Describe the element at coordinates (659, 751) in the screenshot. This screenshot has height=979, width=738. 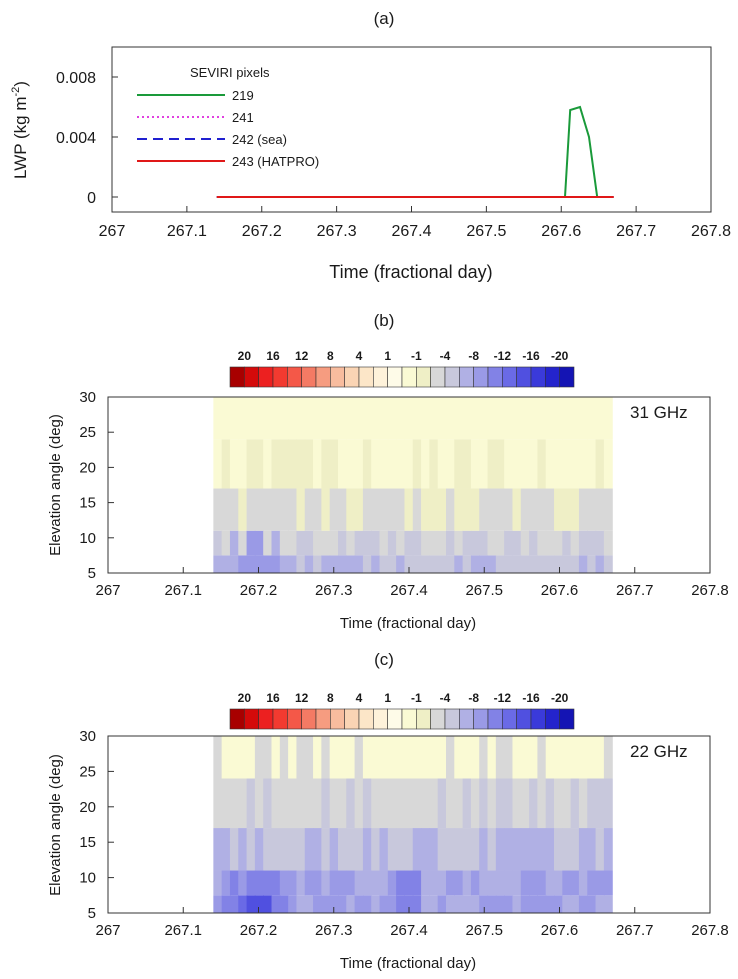
I see `panel-c-annotation: 22 GHz` at that location.